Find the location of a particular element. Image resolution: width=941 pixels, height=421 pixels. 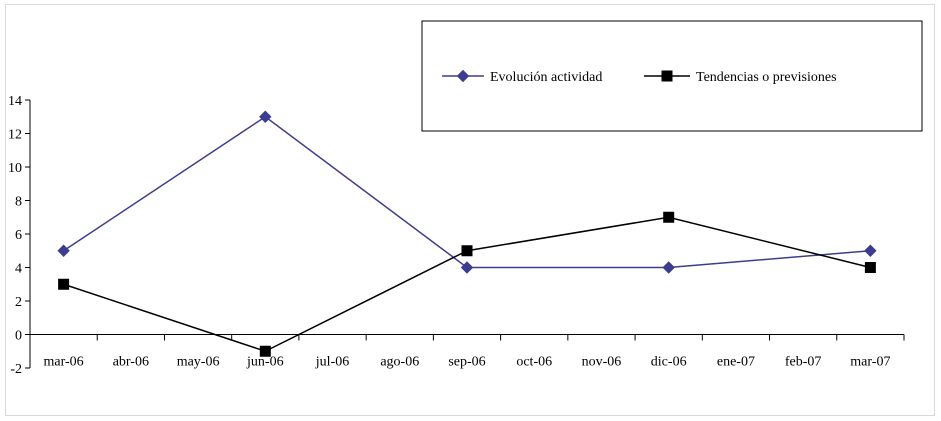

y-tick-label: 6 is located at coordinates (18, 235).